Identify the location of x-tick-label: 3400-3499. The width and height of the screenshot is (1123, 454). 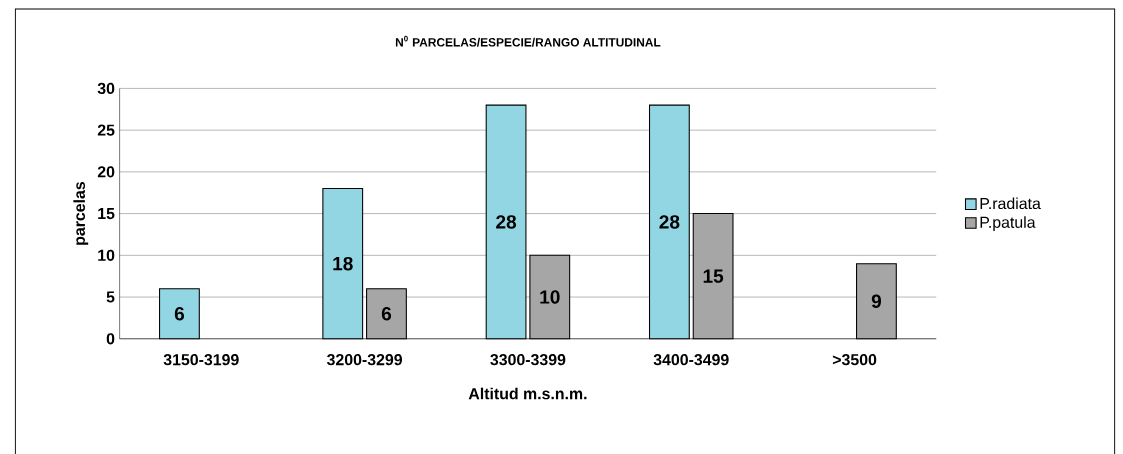
(691, 360).